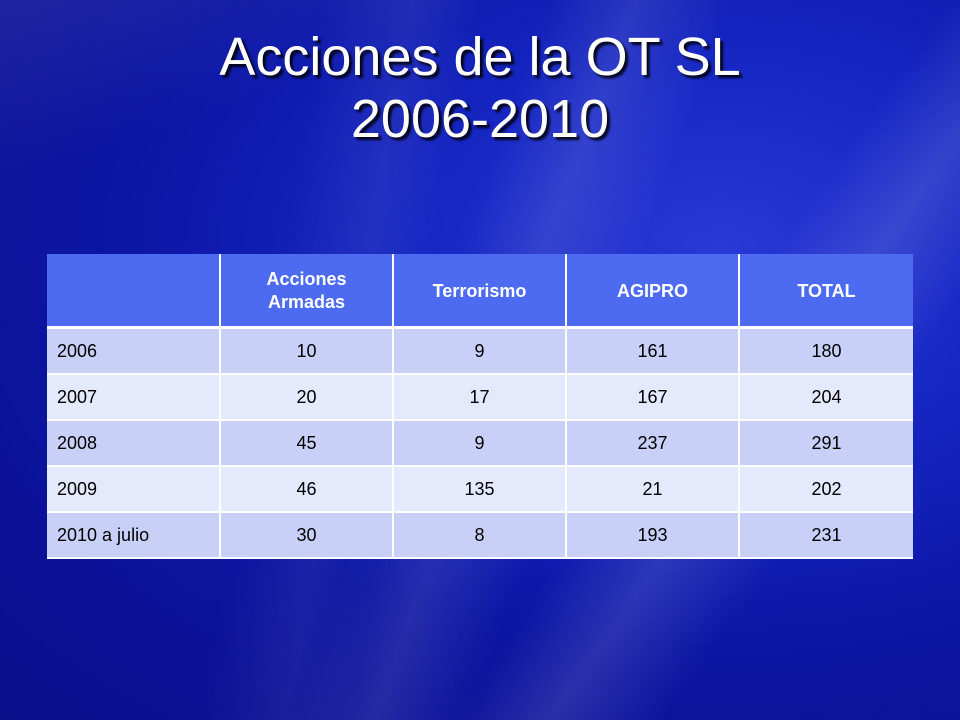  I want to click on table-cell-terrorismo: 8, so click(480, 535).